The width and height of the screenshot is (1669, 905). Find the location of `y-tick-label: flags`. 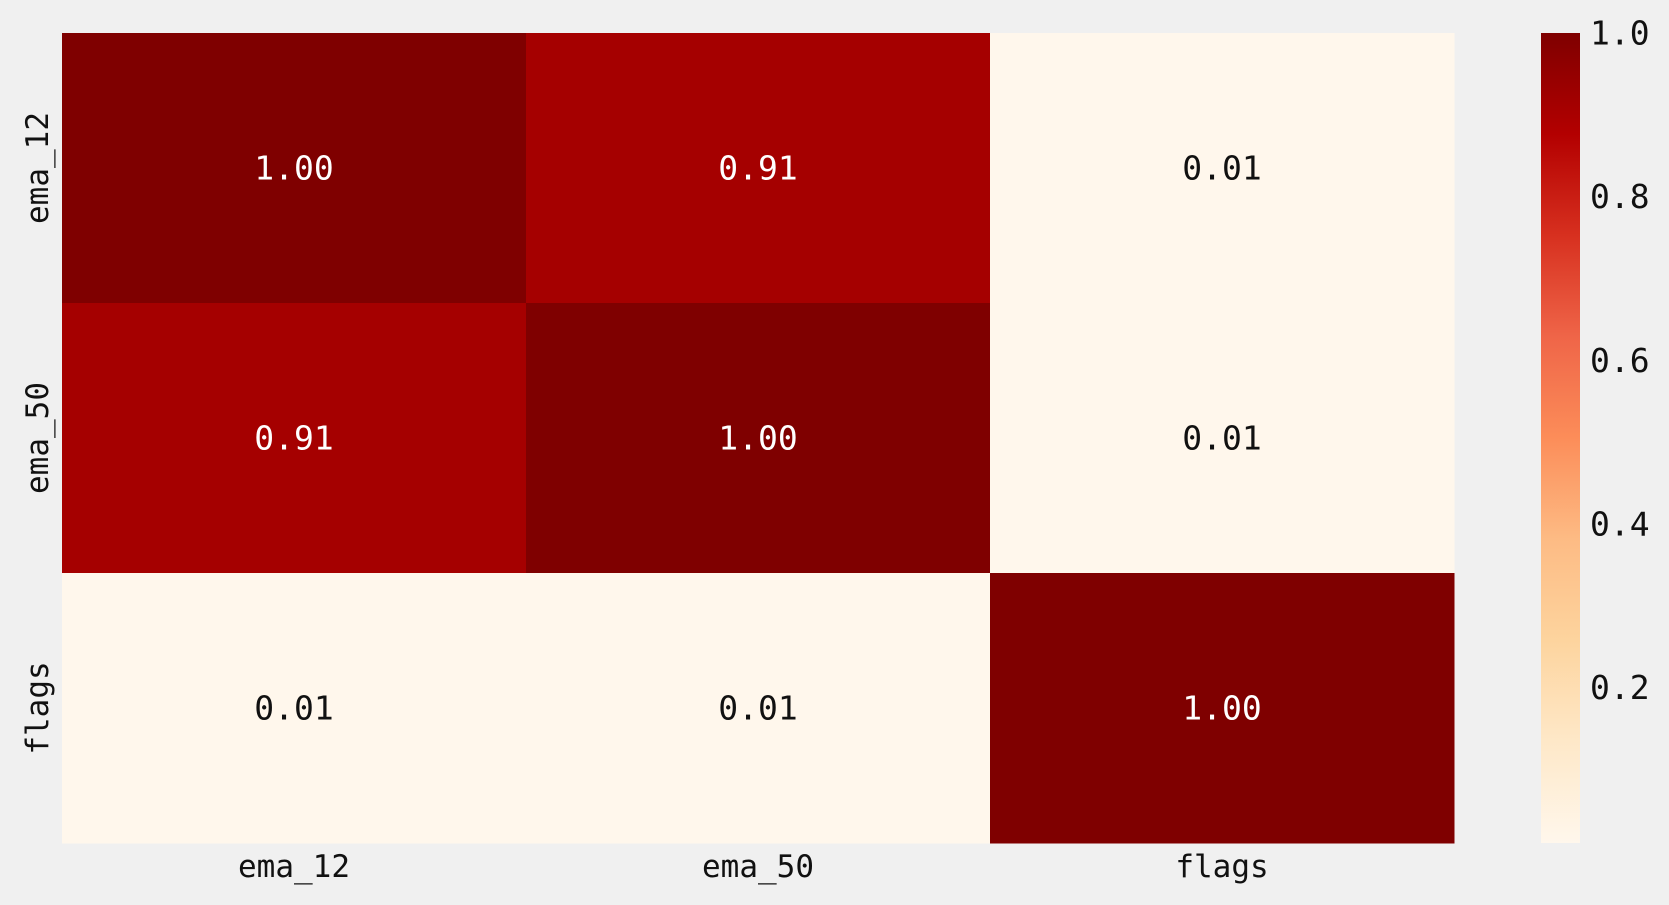

y-tick-label: flags is located at coordinates (38, 707).